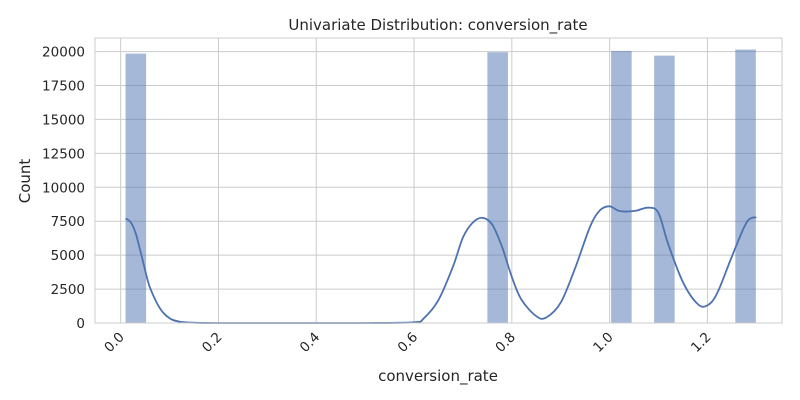  What do you see at coordinates (25, 181) in the screenshot?
I see `y-axis-label: Count` at bounding box center [25, 181].